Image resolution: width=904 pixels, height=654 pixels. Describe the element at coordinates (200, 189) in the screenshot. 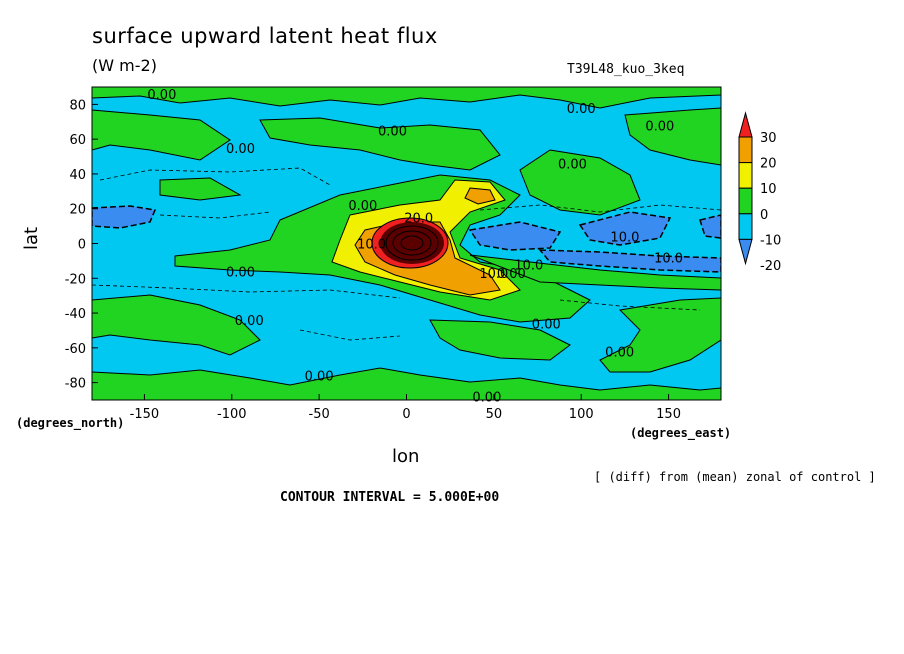

I see `fill-green-west-mid` at that location.